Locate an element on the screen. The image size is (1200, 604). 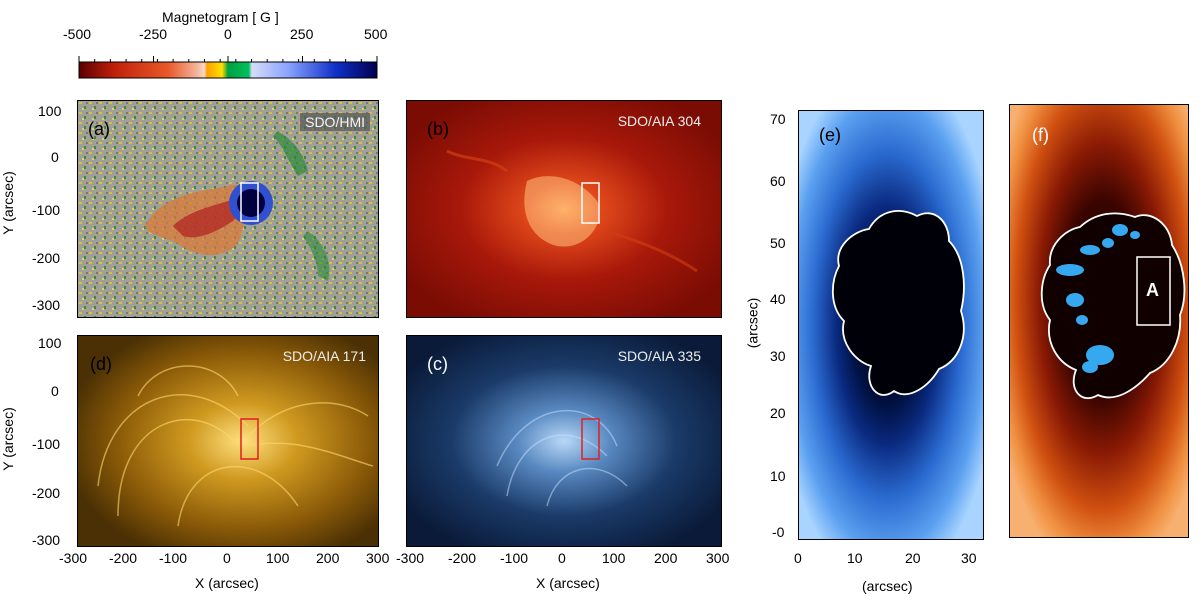
xtick-e-10: 10 is located at coordinates (855, 558).